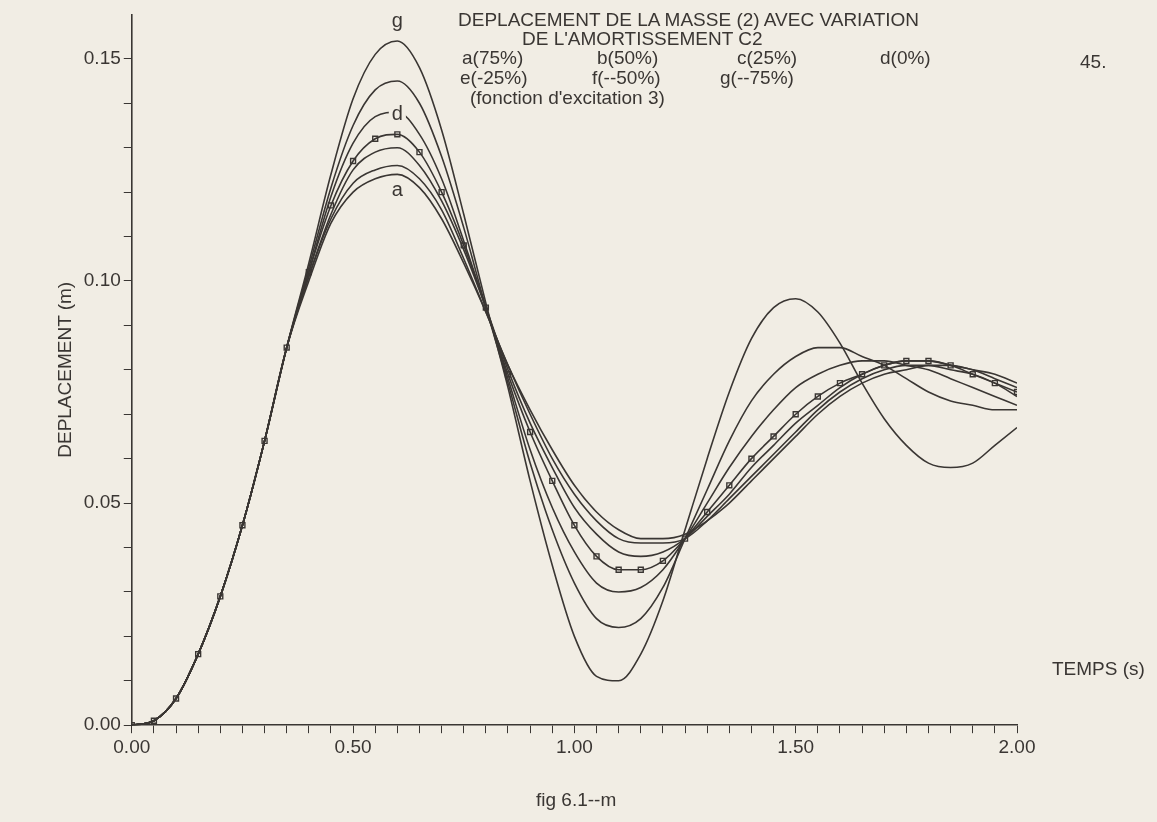  I want to click on annotation: f(--50%), so click(626, 77).